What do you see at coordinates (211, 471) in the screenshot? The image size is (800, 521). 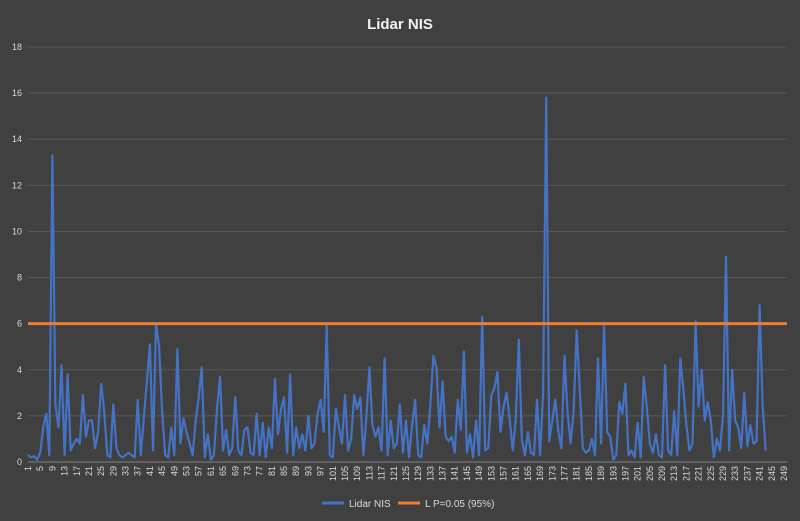 I see `x-tick-label-61: 61` at bounding box center [211, 471].